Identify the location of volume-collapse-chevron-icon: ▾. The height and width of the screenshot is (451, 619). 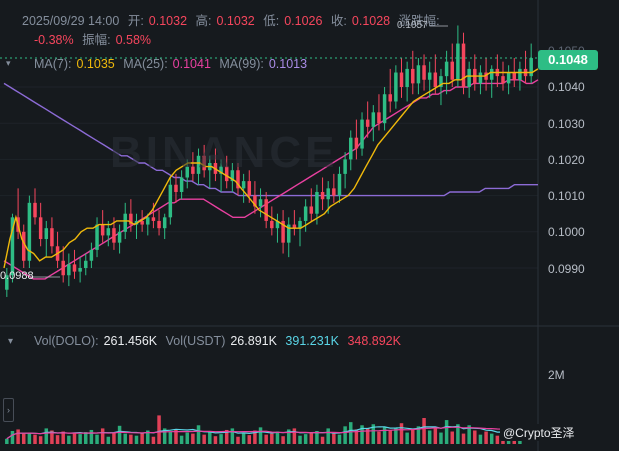
(11, 341).